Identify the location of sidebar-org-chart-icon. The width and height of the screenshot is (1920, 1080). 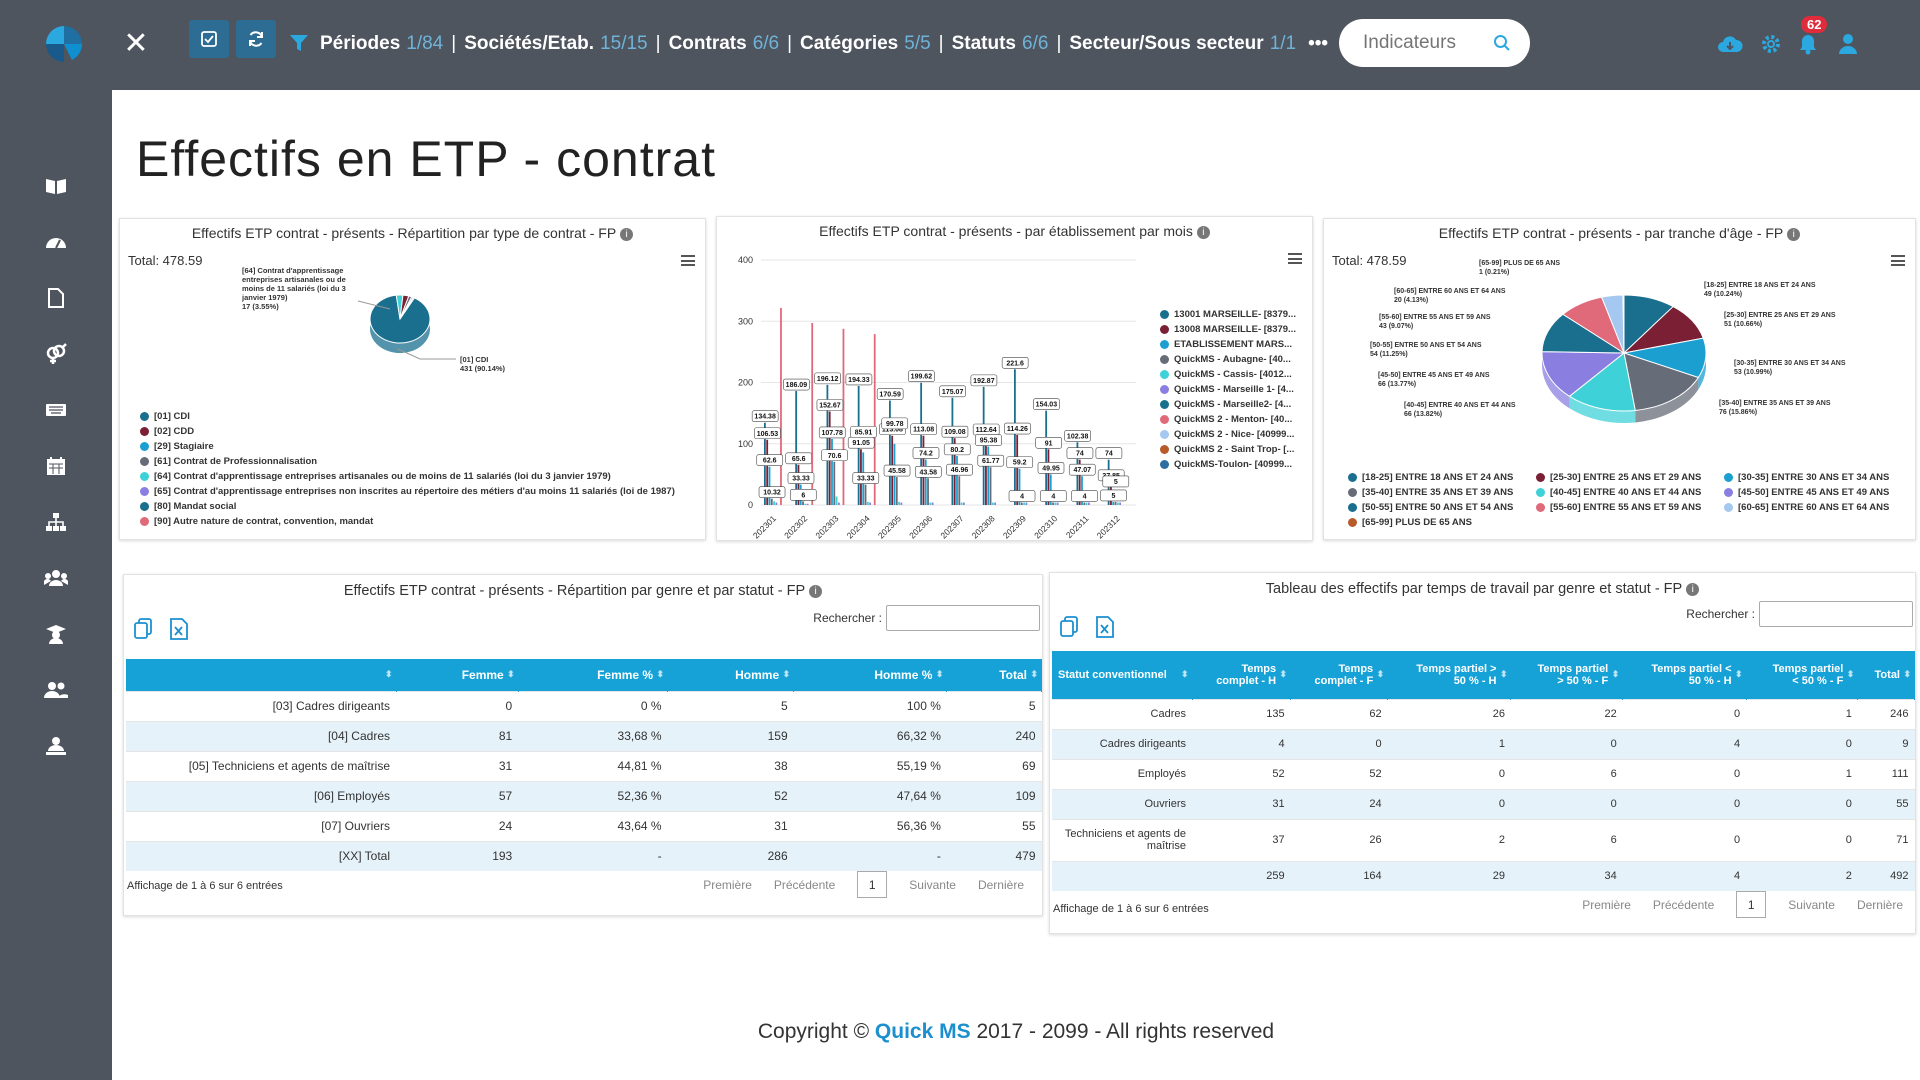
(56, 522).